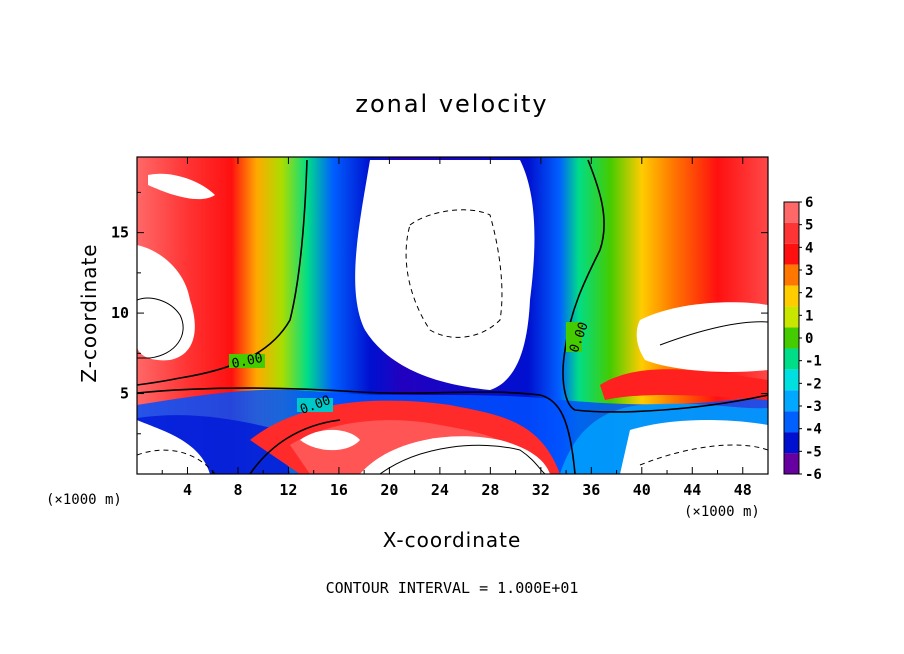  I want to click on heatmap-right-red-band, so click(684, 384).